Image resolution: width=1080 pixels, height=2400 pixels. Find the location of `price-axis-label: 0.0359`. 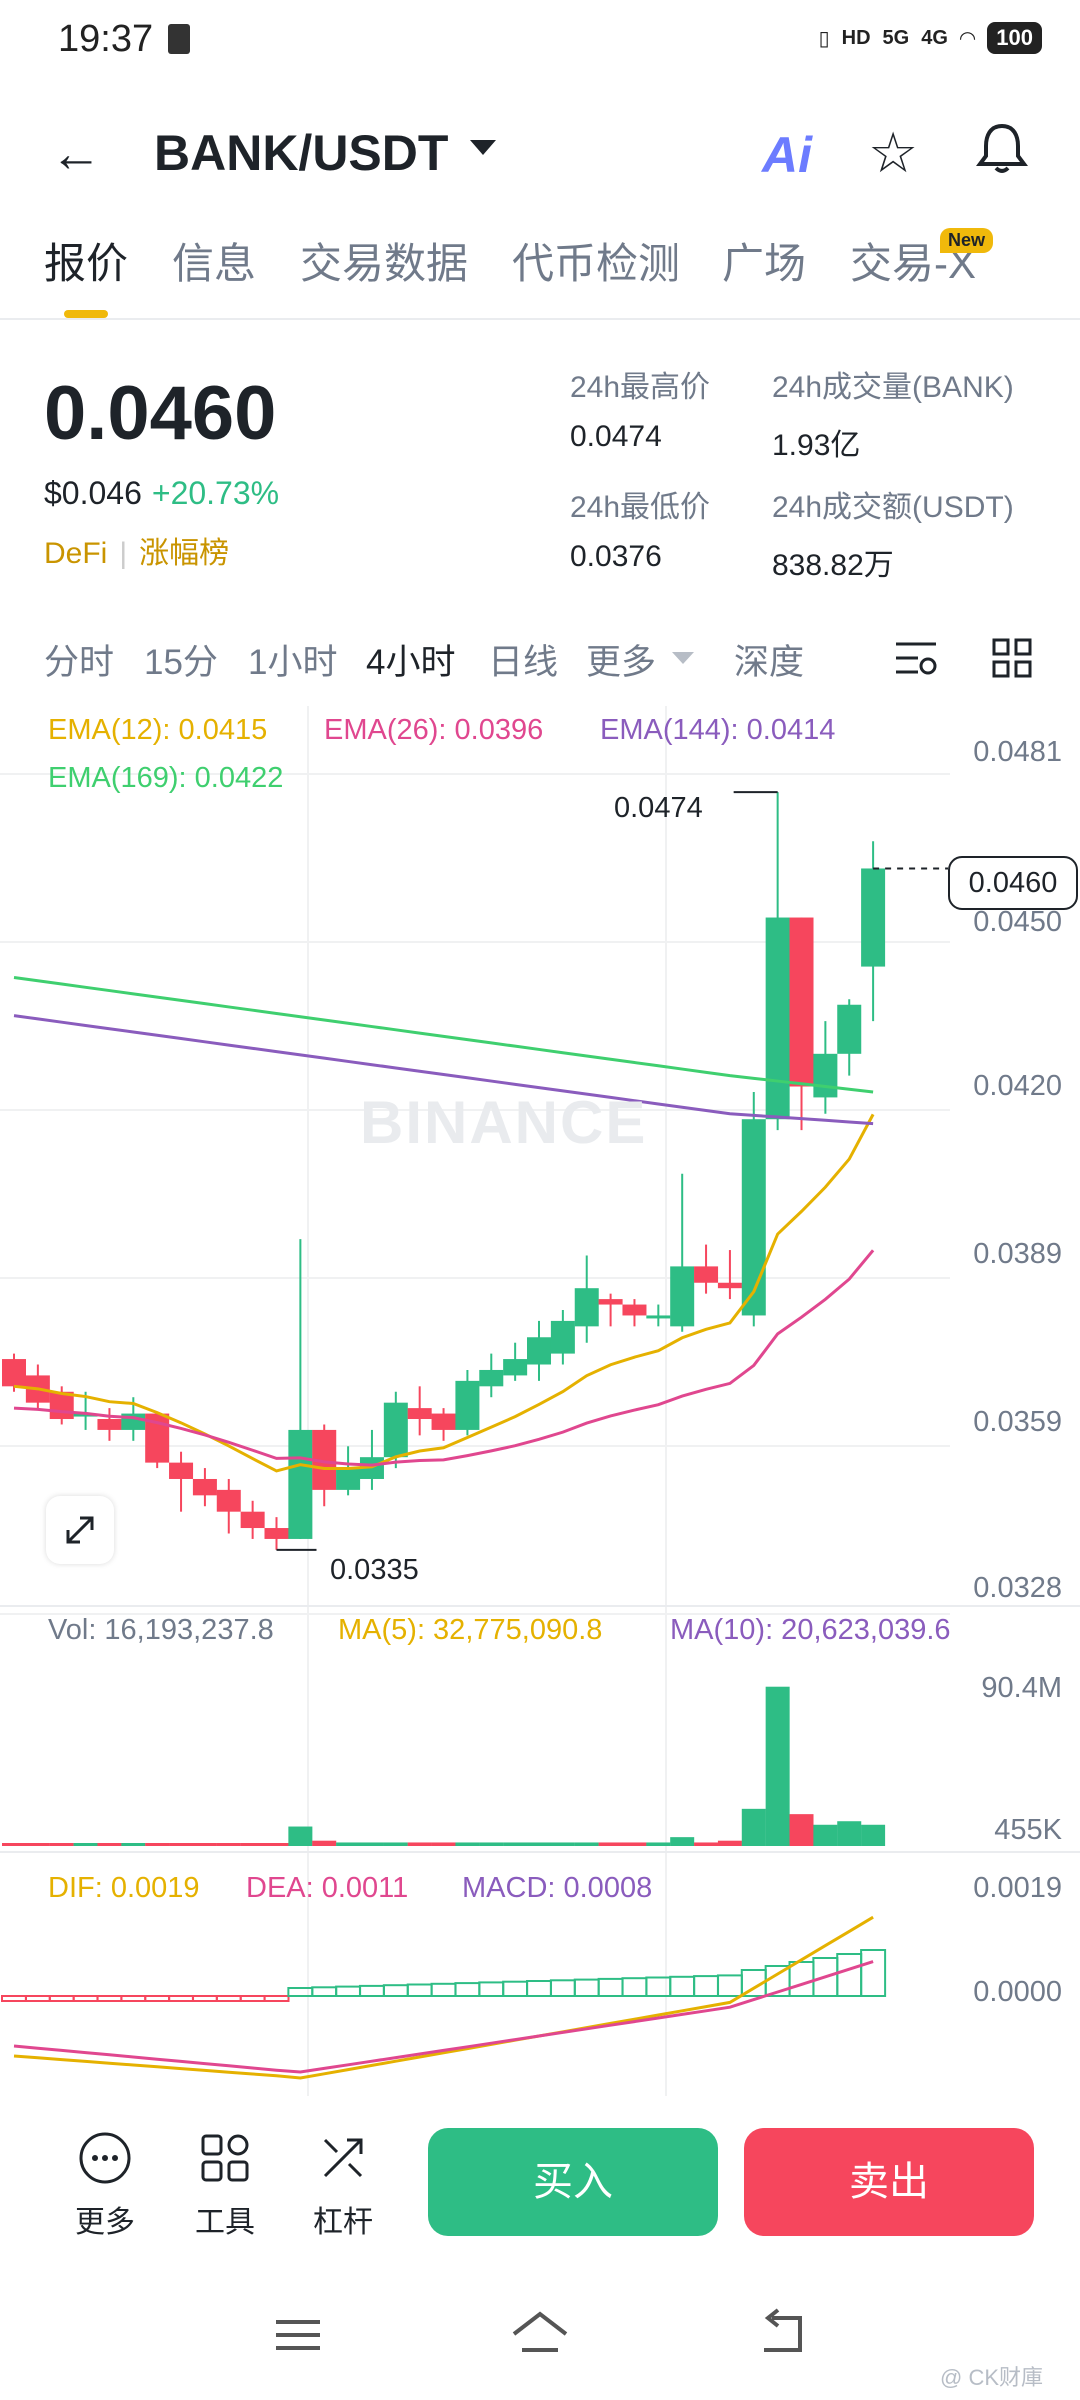

price-axis-label: 0.0359 is located at coordinates (1017, 1422).